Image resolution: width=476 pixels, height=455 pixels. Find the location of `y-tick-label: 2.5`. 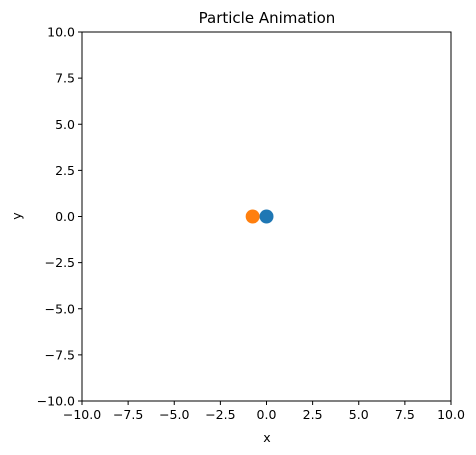

y-tick-label: 2.5 is located at coordinates (65, 170).